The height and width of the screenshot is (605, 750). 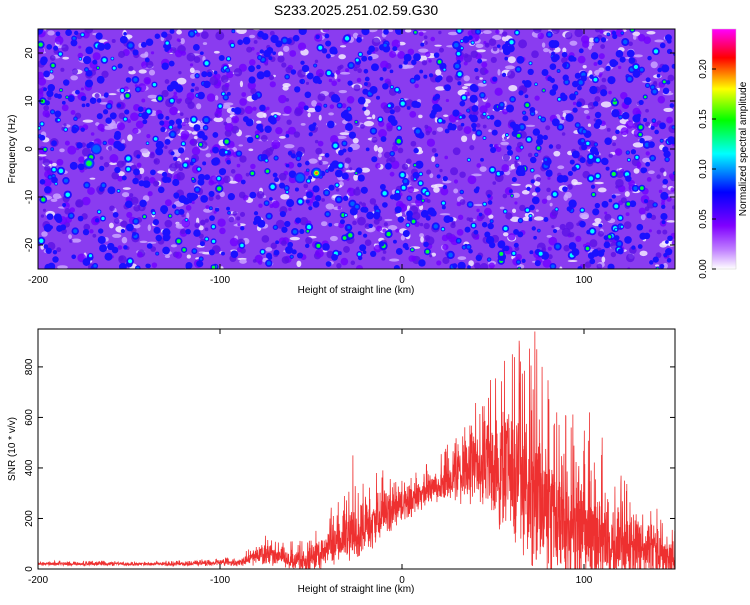 I want to click on x-tick-label: 100, so click(x=584, y=280).